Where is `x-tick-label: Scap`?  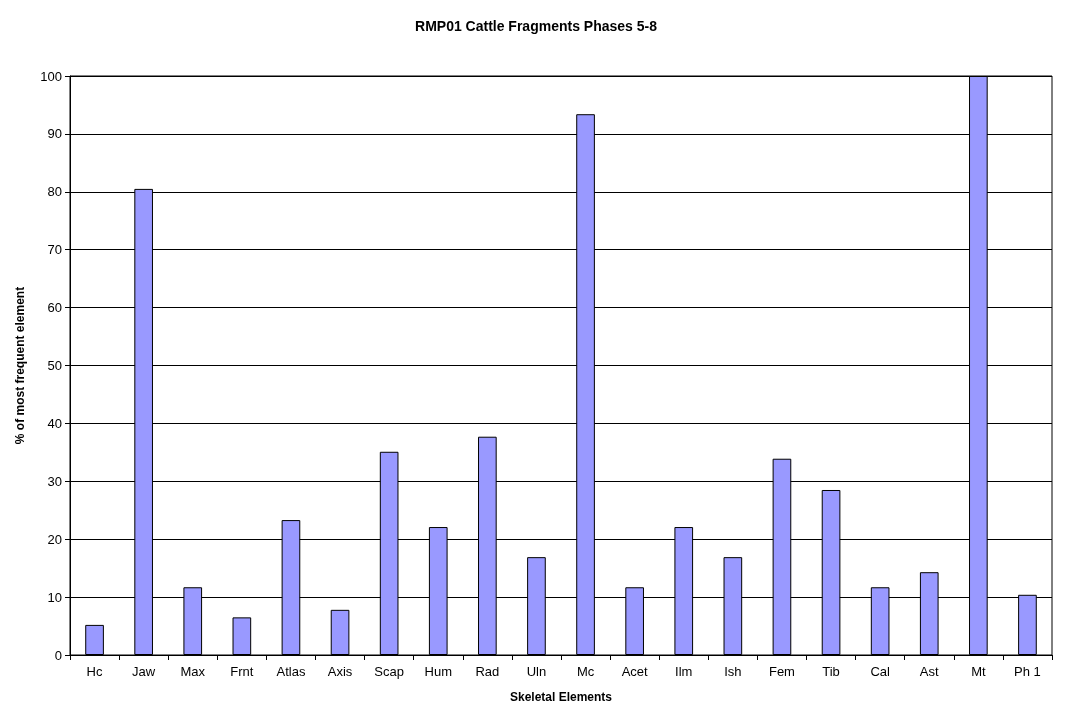
x-tick-label: Scap is located at coordinates (389, 671).